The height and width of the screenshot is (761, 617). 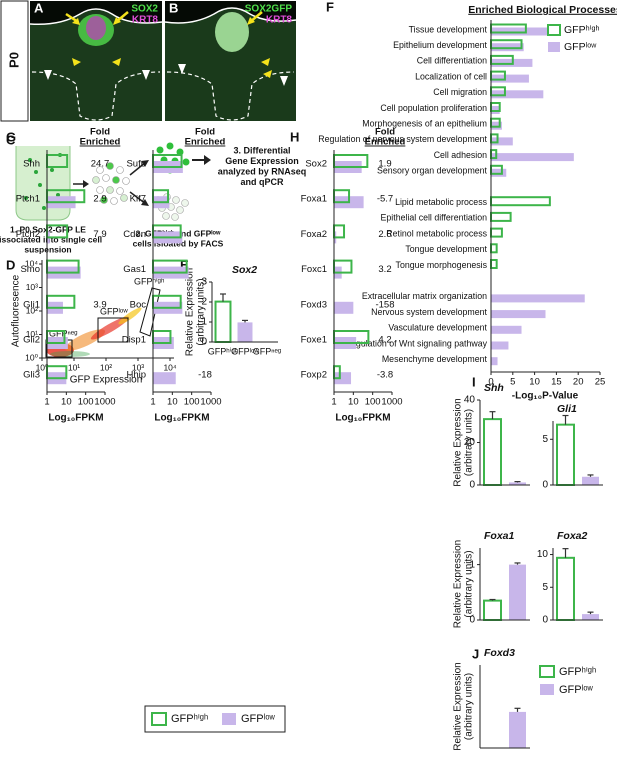 I want to click on stain-label: SOX2, so click(x=144, y=9).